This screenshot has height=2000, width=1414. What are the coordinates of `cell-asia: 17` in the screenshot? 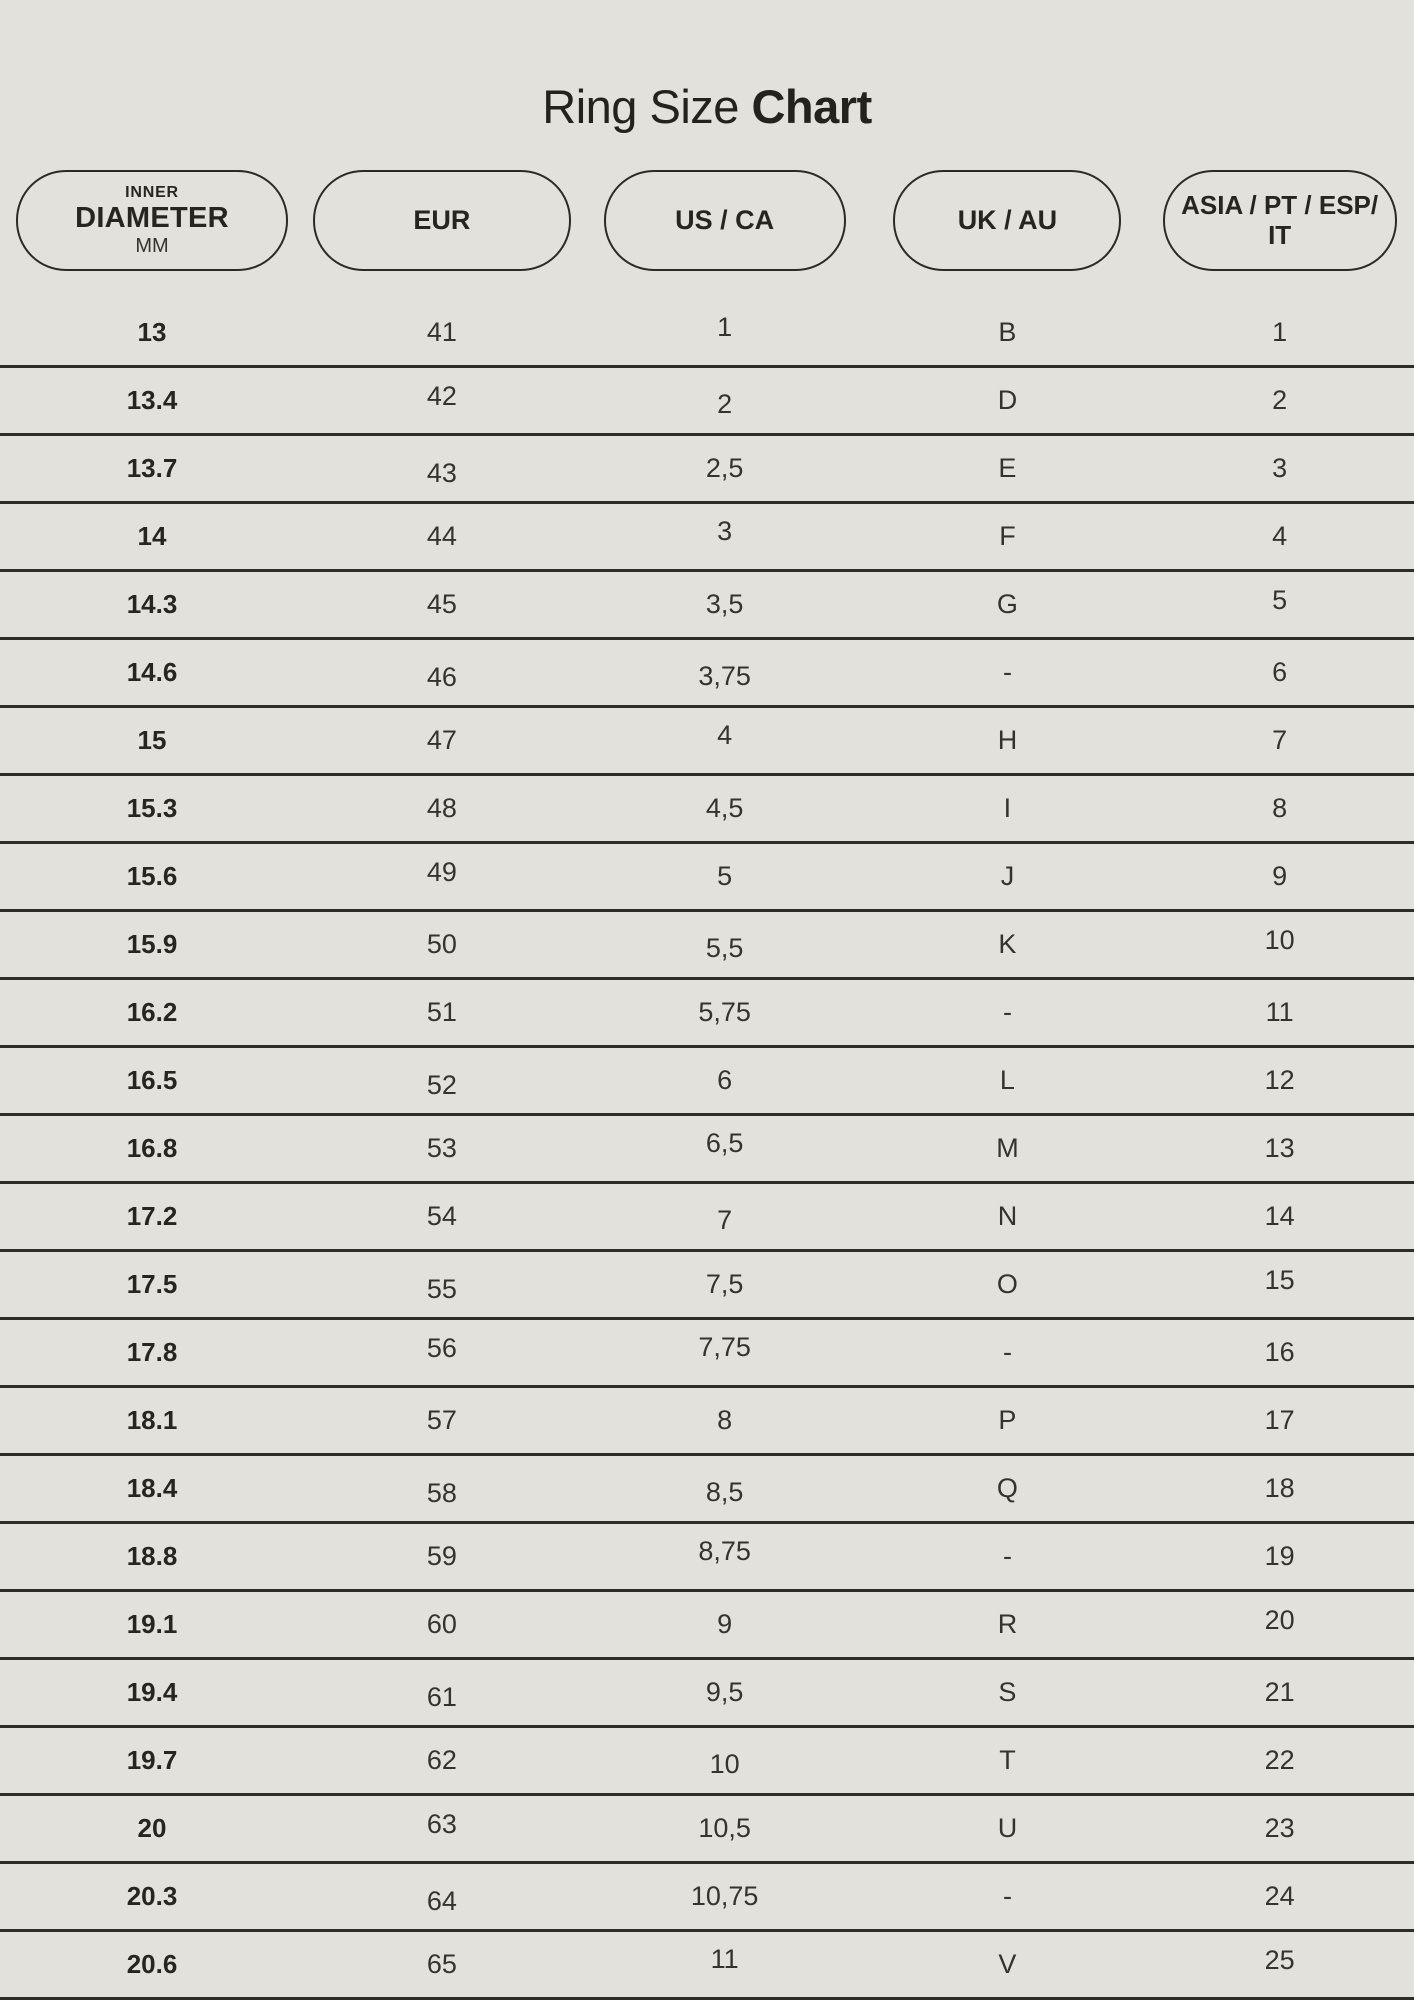 It's located at (1279, 1420).